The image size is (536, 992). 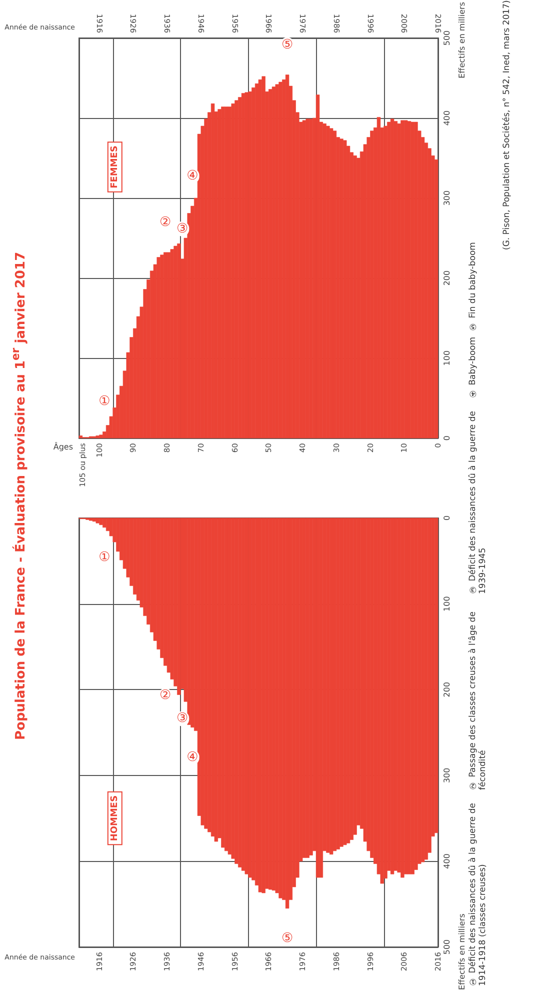 I want to click on text: FEMMES, so click(x=115, y=167).